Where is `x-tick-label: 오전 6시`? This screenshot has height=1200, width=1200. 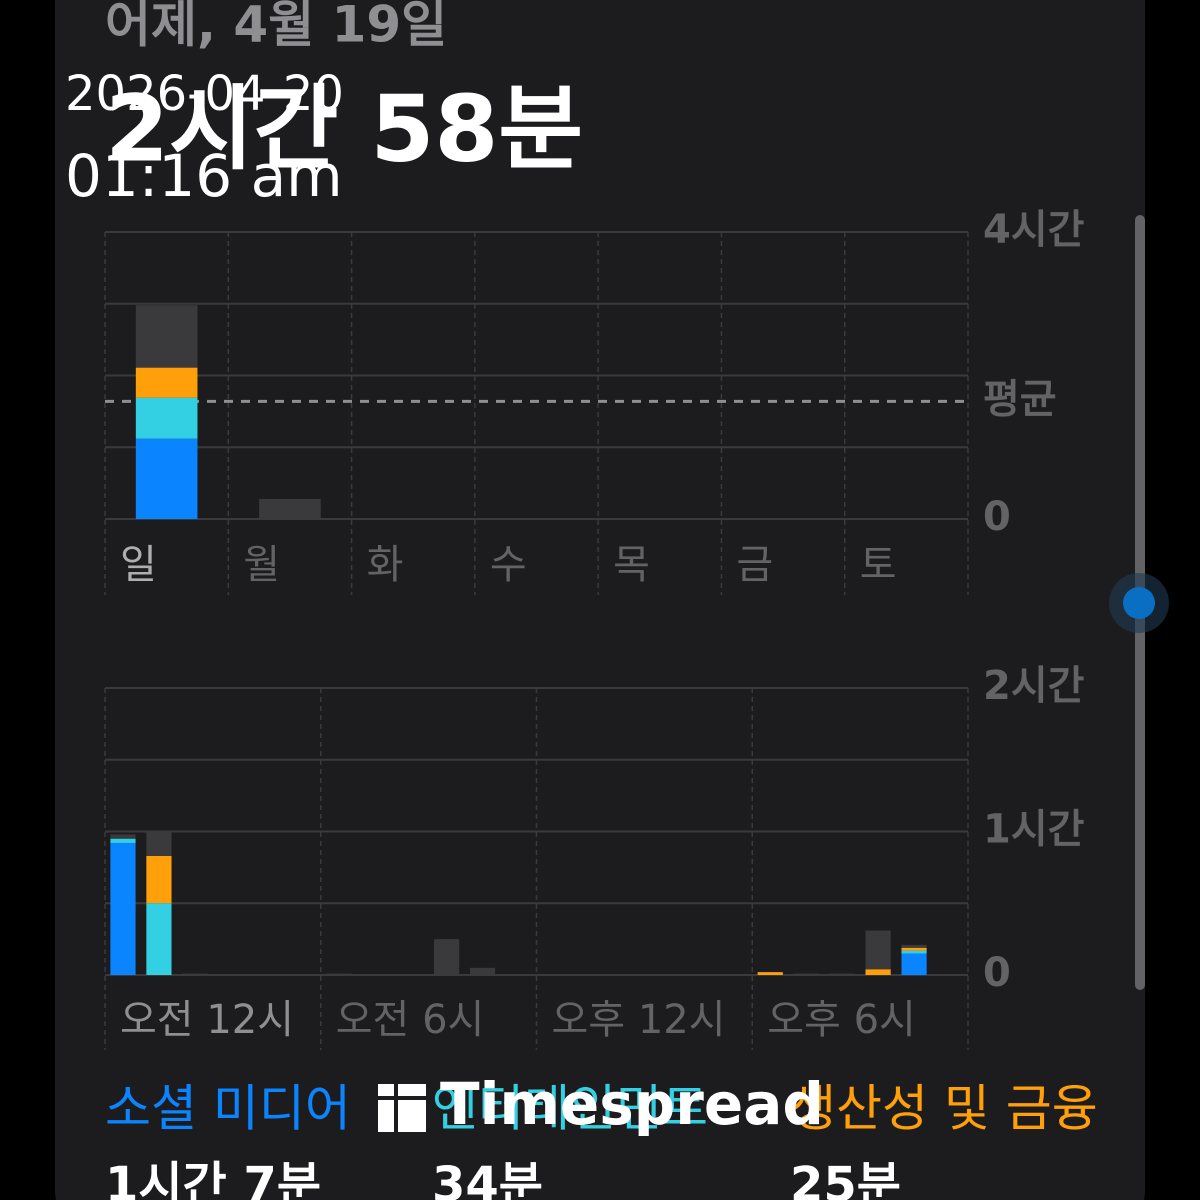
x-tick-label: 오전 6시 is located at coordinates (410, 1020).